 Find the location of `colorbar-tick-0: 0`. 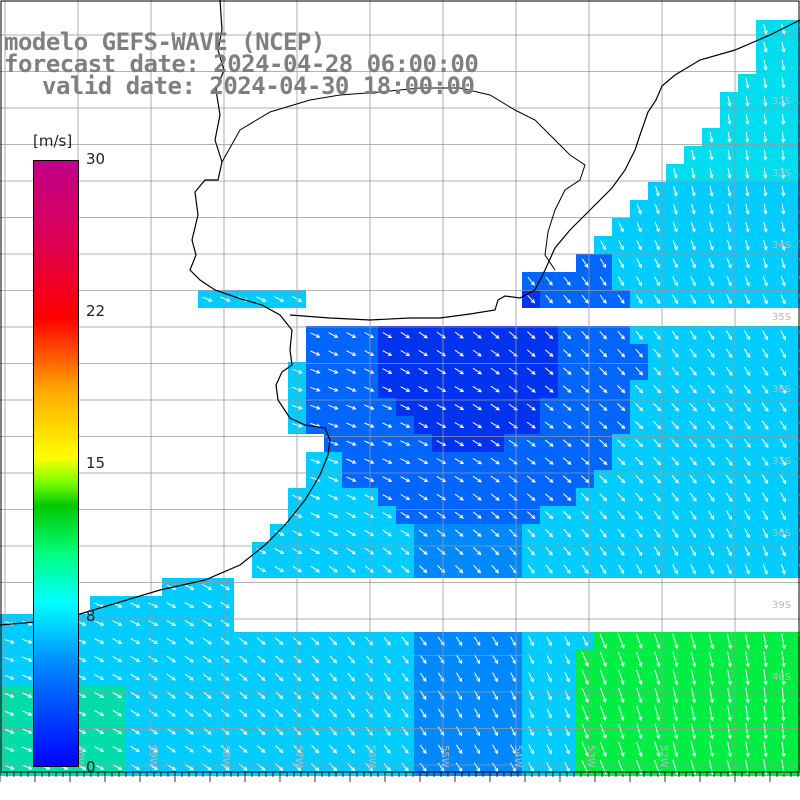

colorbar-tick-0: 0 is located at coordinates (91, 767).